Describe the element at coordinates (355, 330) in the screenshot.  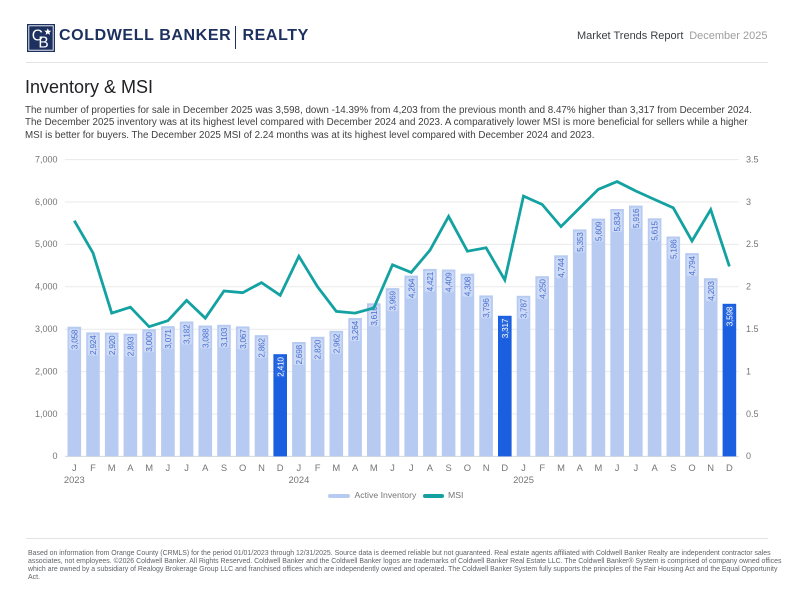
I see `svg-text: 3,264` at that location.